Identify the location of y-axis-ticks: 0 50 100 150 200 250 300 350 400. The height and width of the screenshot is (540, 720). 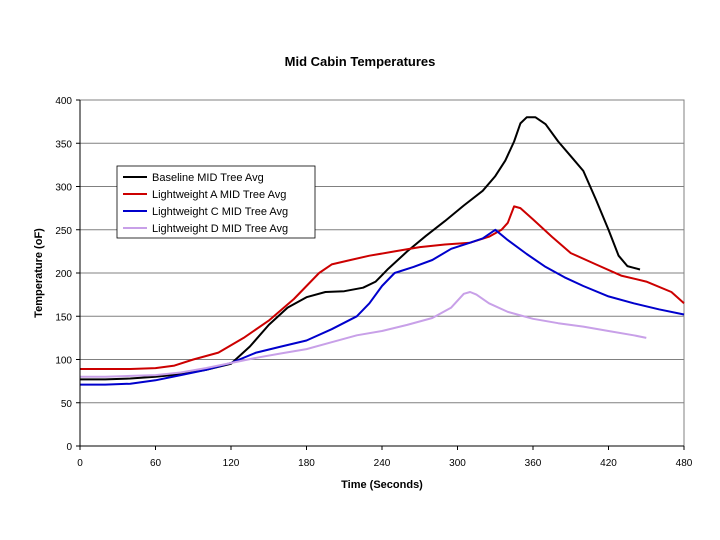
(68, 274).